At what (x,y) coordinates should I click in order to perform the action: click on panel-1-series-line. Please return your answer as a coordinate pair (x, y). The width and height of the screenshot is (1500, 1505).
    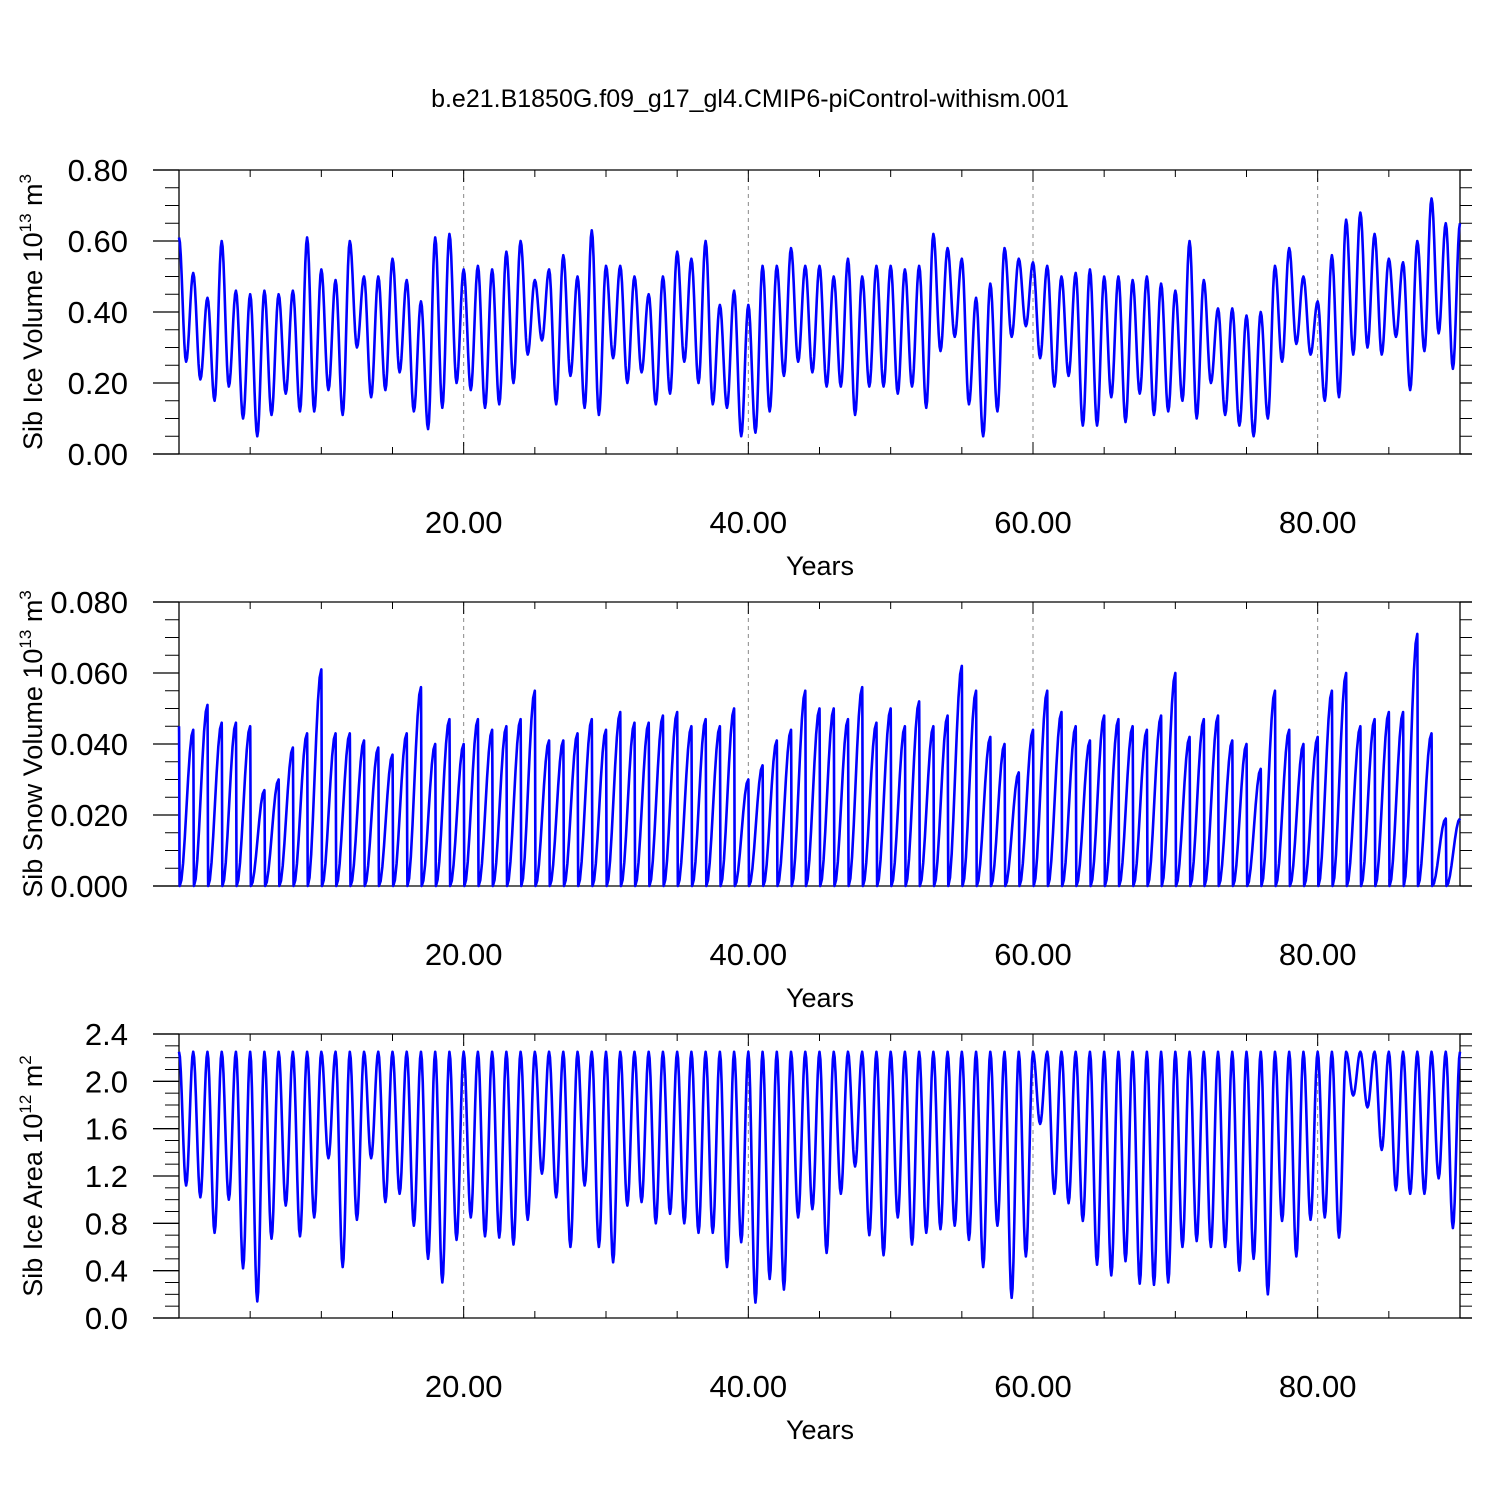
    Looking at the image, I should click on (819, 317).